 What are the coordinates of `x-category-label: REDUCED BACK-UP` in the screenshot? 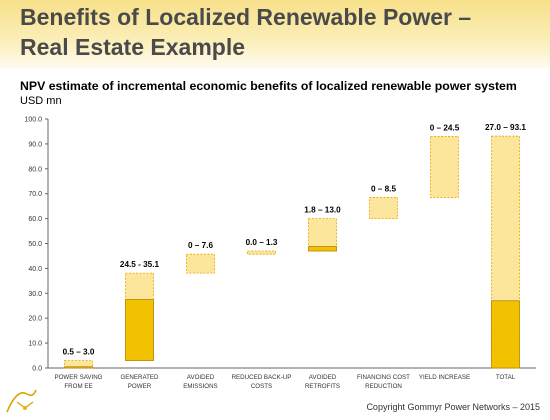 It's located at (262, 377).